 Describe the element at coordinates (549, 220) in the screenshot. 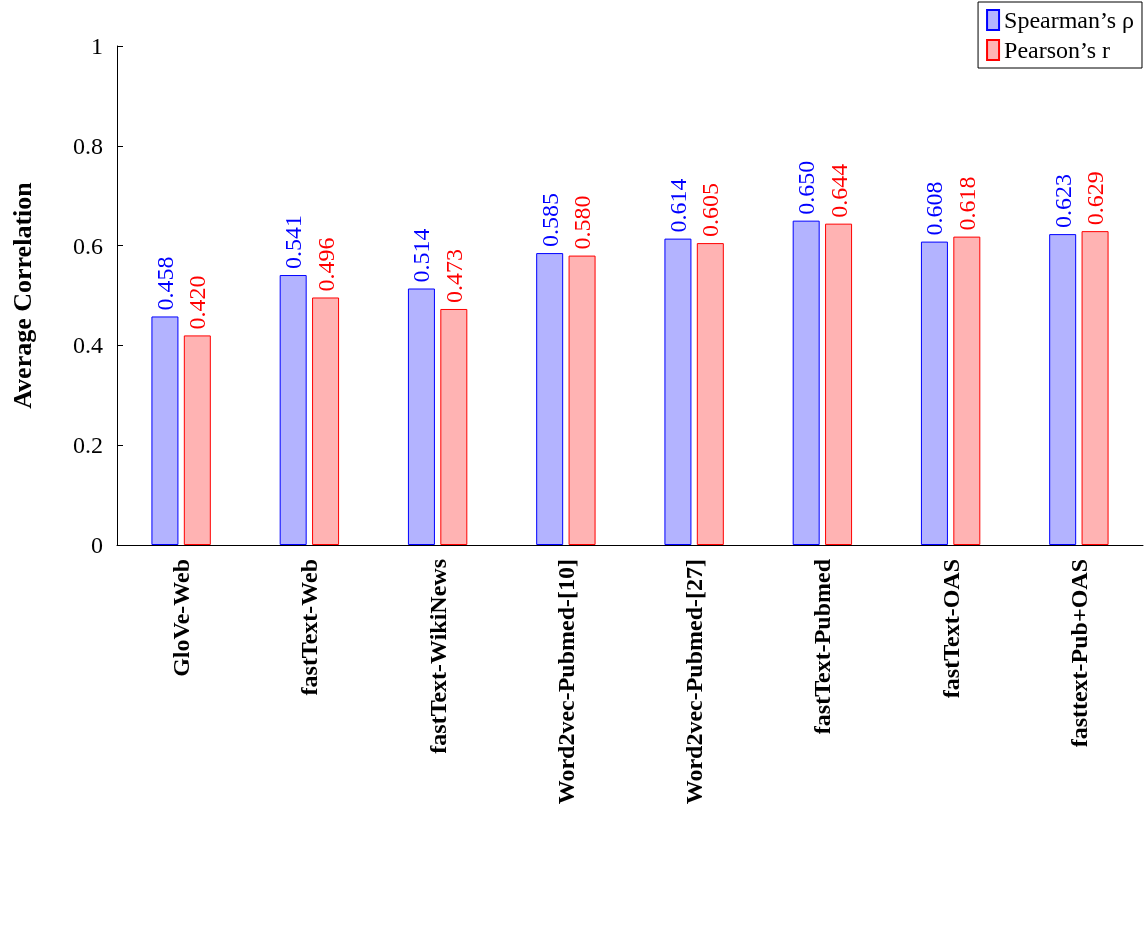

I see `data-label: 0.585` at that location.